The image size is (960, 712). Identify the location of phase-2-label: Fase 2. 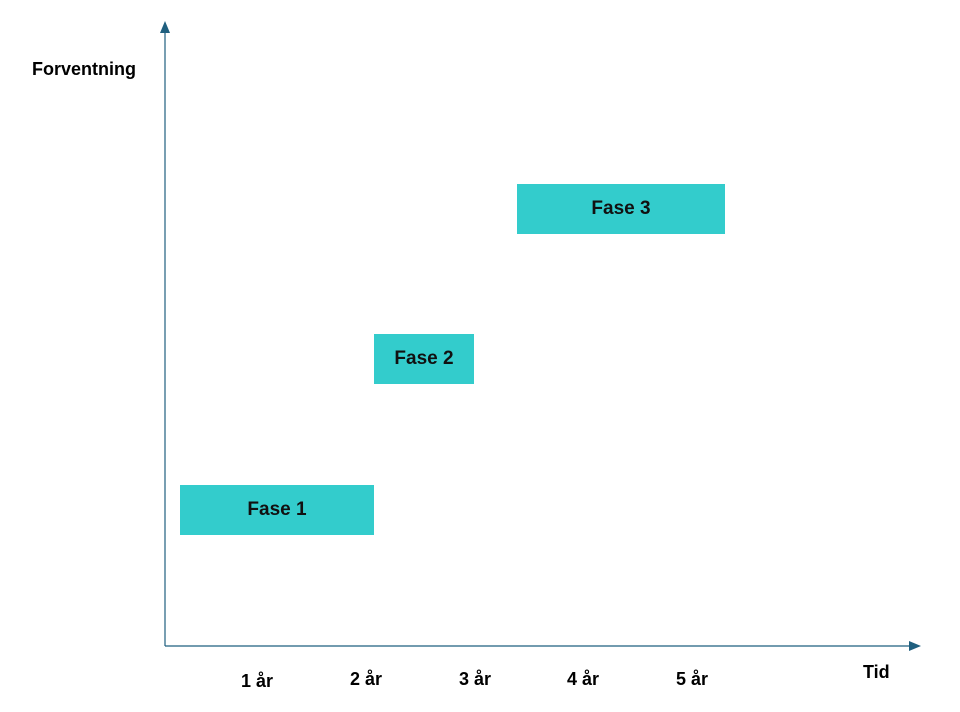
(424, 358).